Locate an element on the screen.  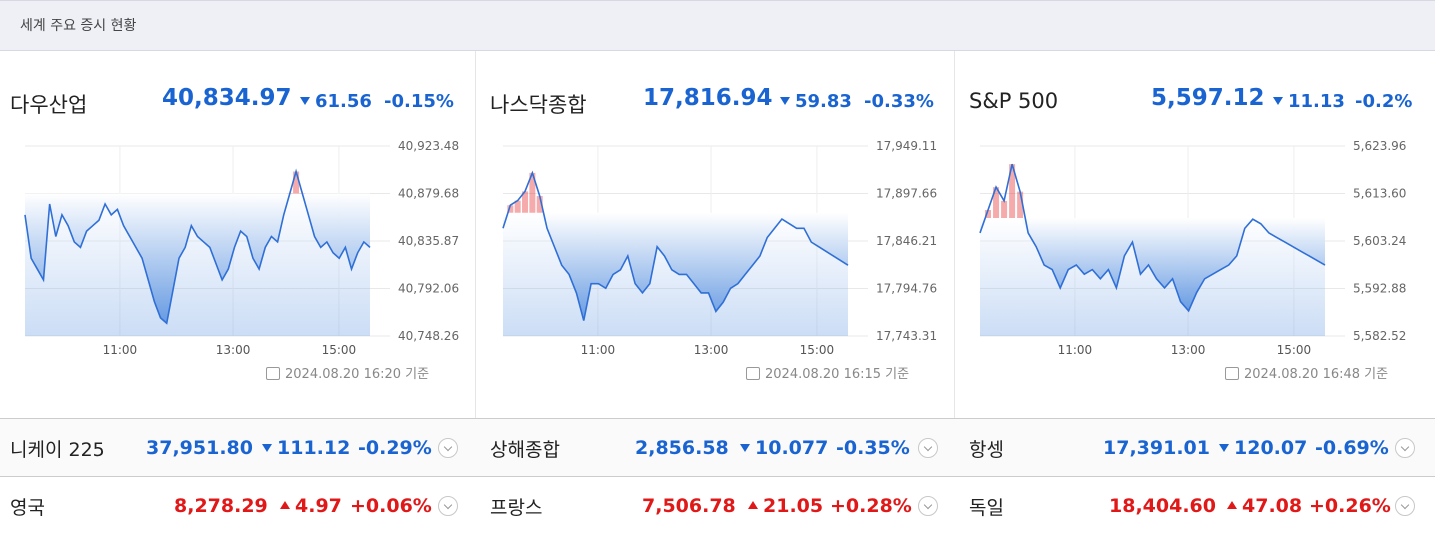
y-tick-label: 5,623.96 is located at coordinates (1379, 147).